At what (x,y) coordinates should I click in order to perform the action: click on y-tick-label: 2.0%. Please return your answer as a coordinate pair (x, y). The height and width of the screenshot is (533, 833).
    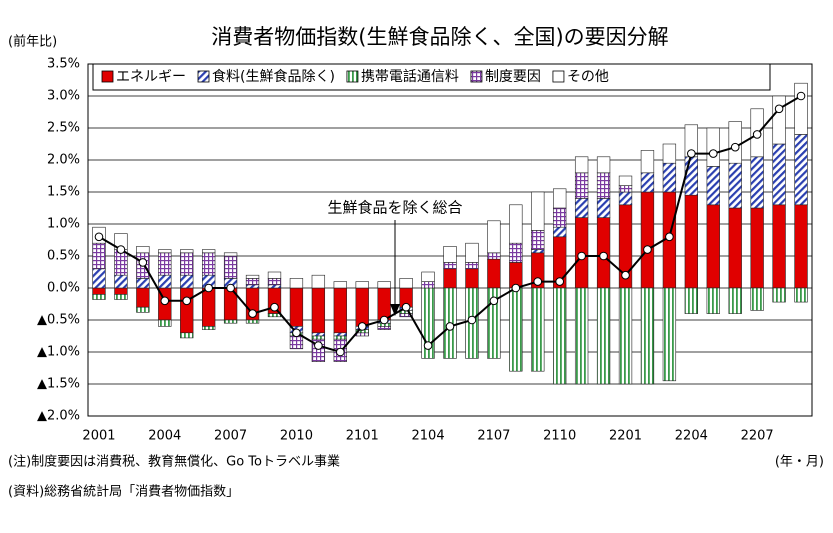
    Looking at the image, I should click on (63, 160).